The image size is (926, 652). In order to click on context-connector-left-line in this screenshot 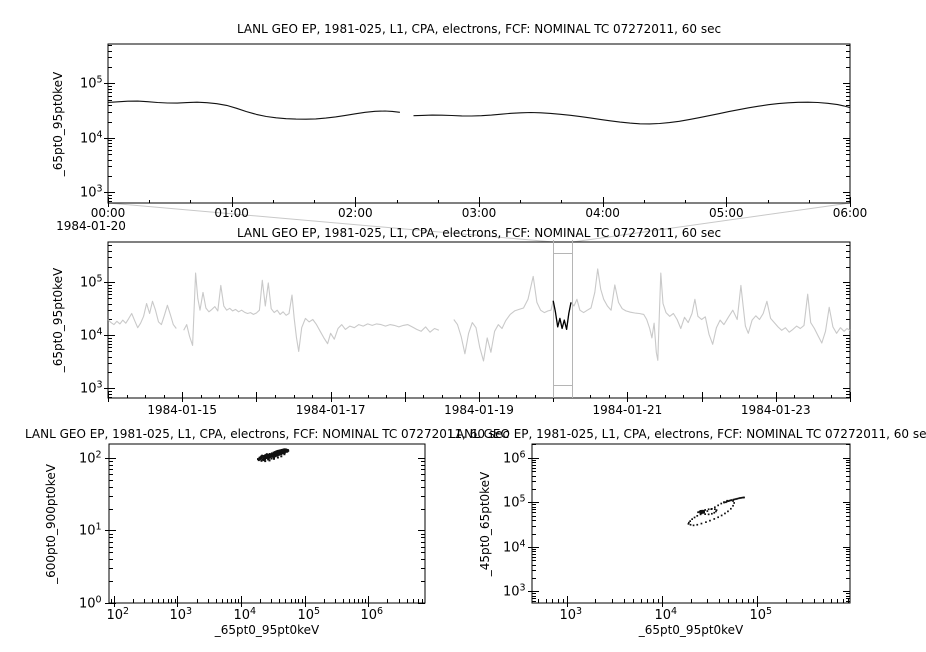, I will do `click(330, 222)`.